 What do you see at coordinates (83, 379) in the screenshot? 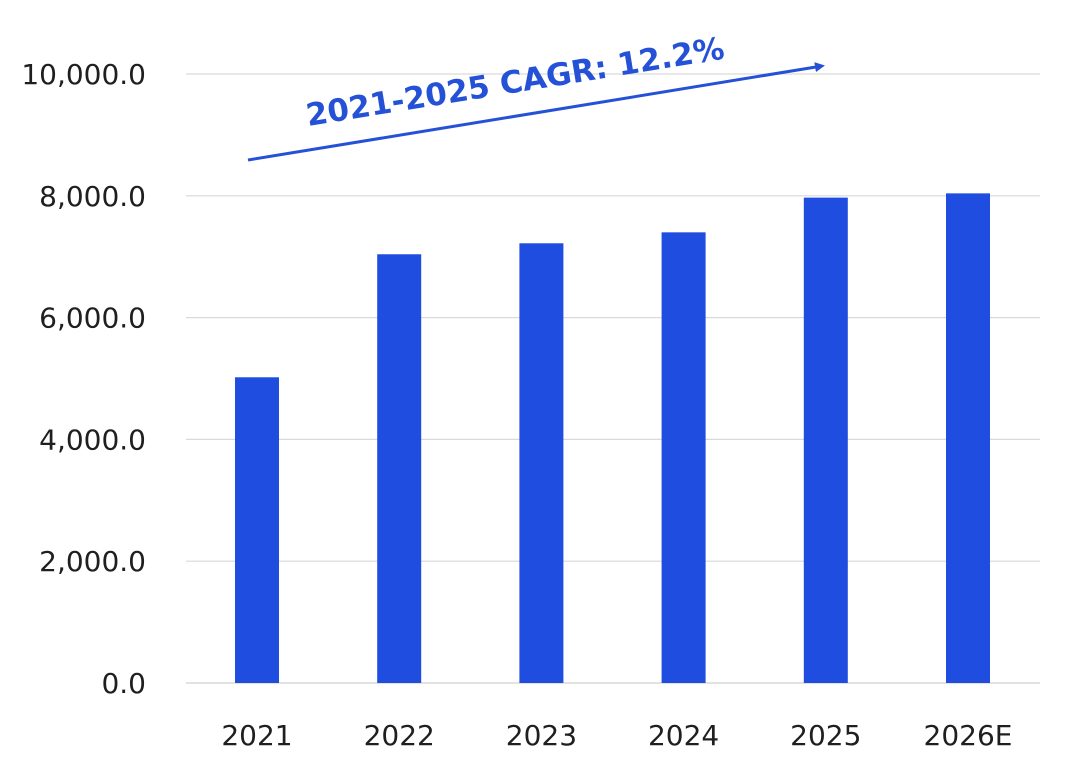
I see `y-axis-tick-labels: 0.0 2,000.0 4,000.0 6,000.0 8,000.0 10,000.0` at bounding box center [83, 379].